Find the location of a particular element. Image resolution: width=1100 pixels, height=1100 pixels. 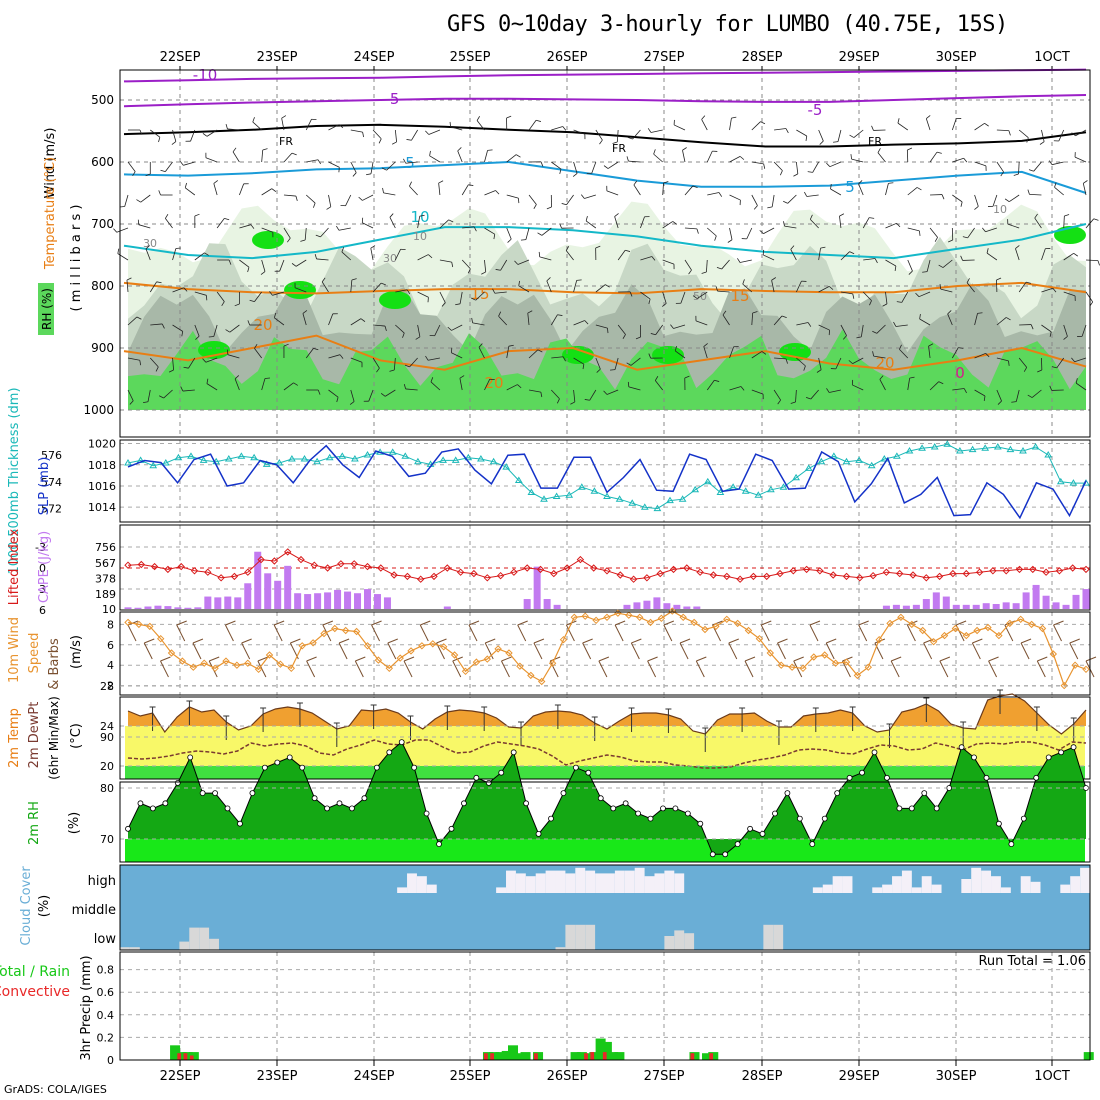

wind-axis-label: Wind (m/s) is located at coordinates (50, 163).